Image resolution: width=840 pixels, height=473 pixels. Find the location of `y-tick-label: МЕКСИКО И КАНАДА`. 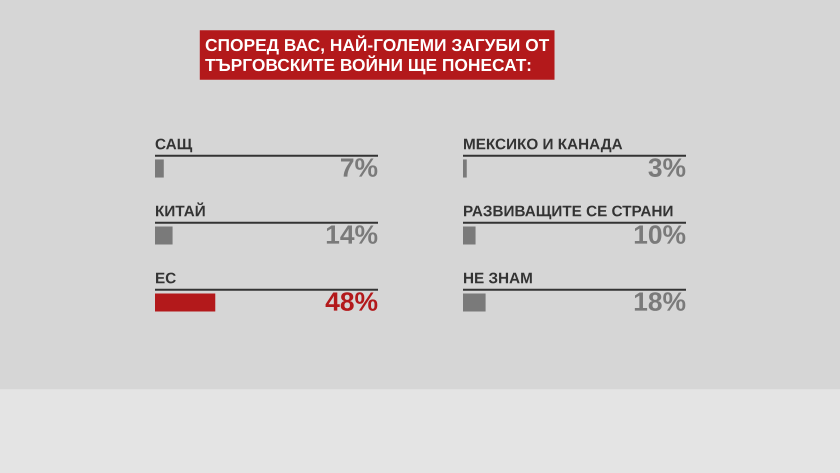

y-tick-label: МЕКСИКО И КАНАДА is located at coordinates (543, 145).